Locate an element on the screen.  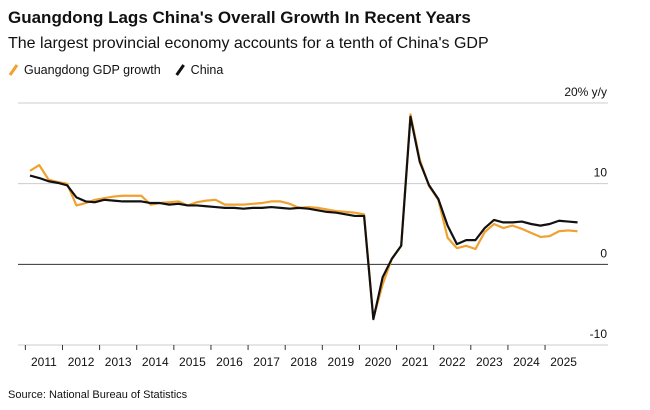
x-tick-label: 2021 is located at coordinates (415, 362).